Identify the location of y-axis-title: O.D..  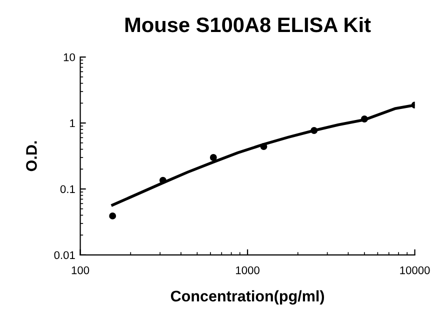
(31, 156).